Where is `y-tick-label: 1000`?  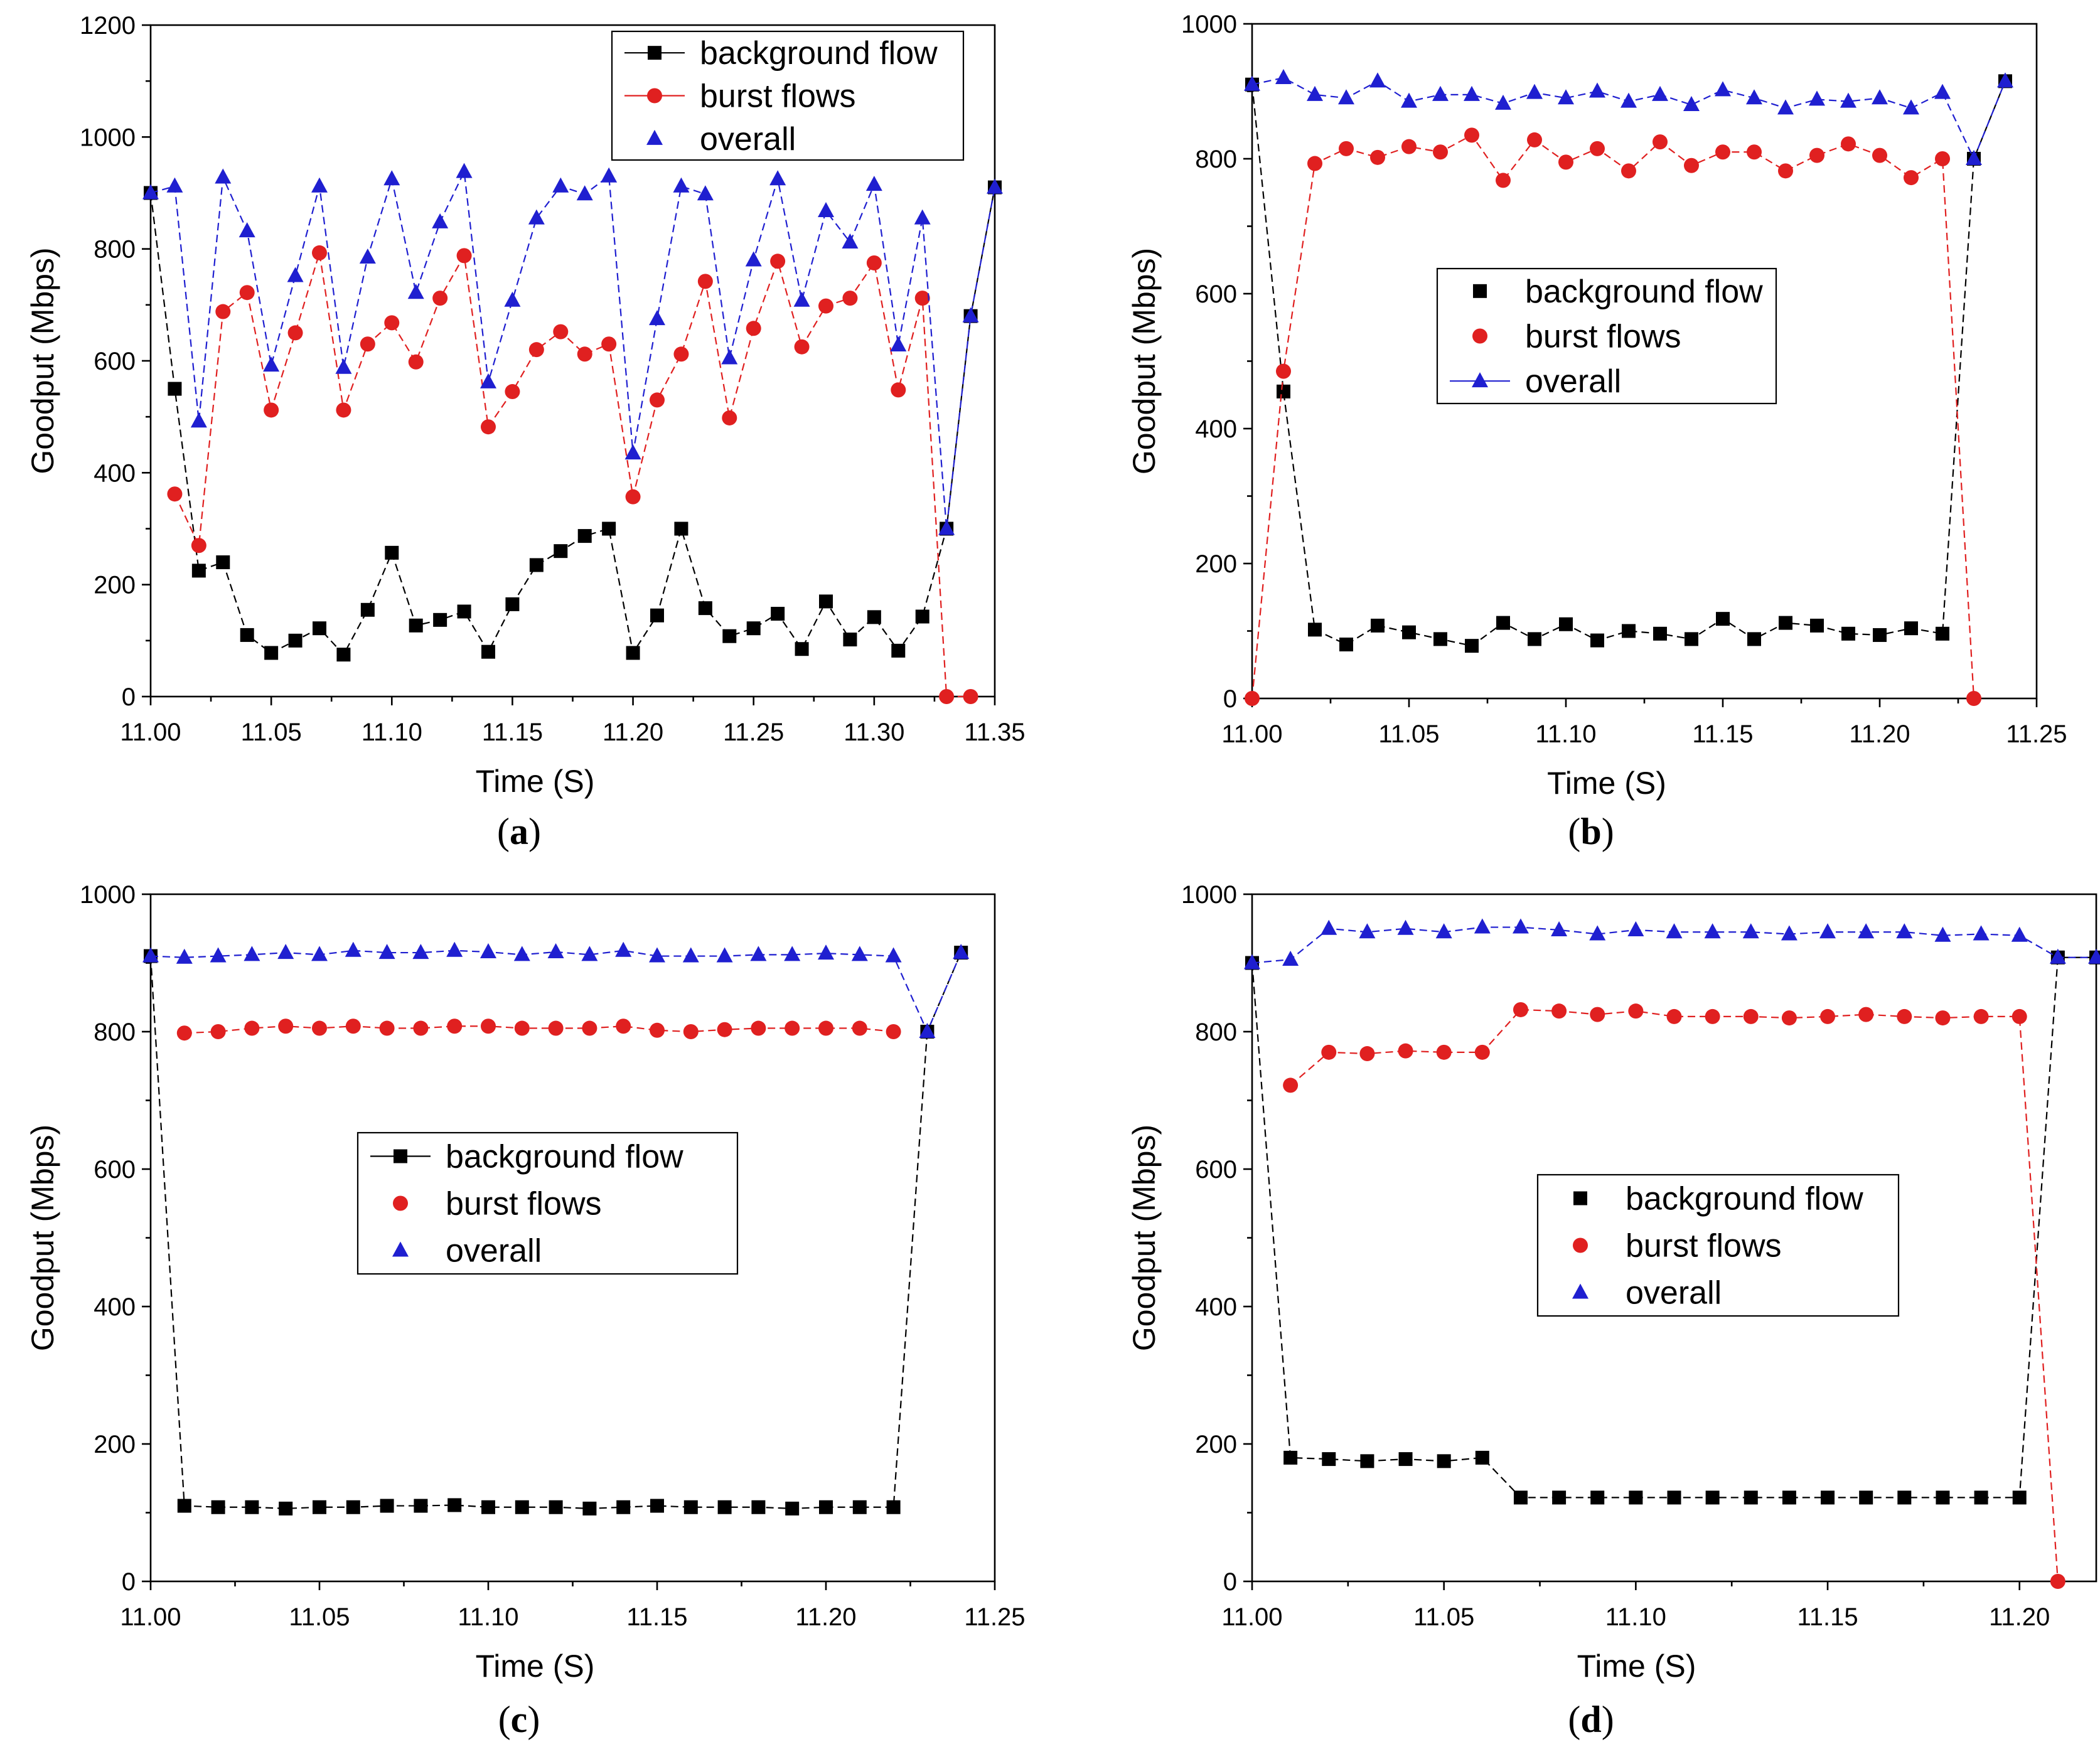 y-tick-label: 1000 is located at coordinates (108, 895).